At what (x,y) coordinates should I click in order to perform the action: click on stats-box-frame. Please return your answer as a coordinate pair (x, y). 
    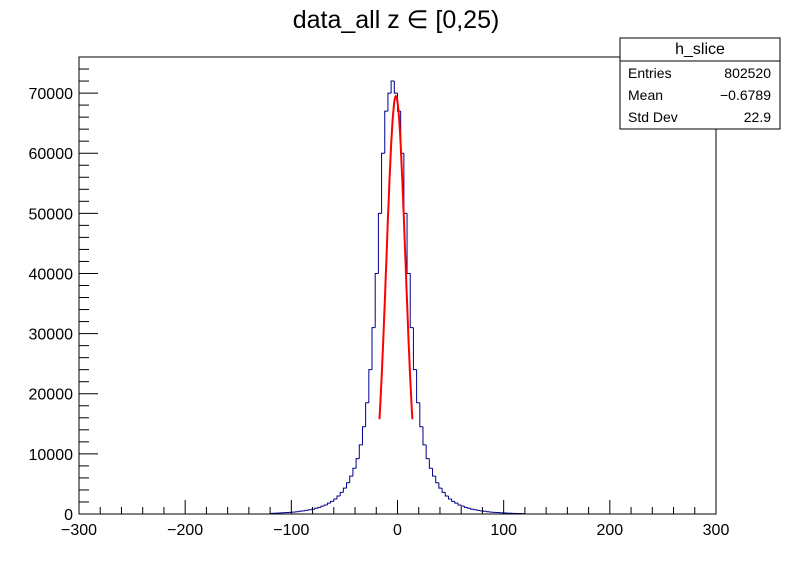
    Looking at the image, I should click on (700, 83).